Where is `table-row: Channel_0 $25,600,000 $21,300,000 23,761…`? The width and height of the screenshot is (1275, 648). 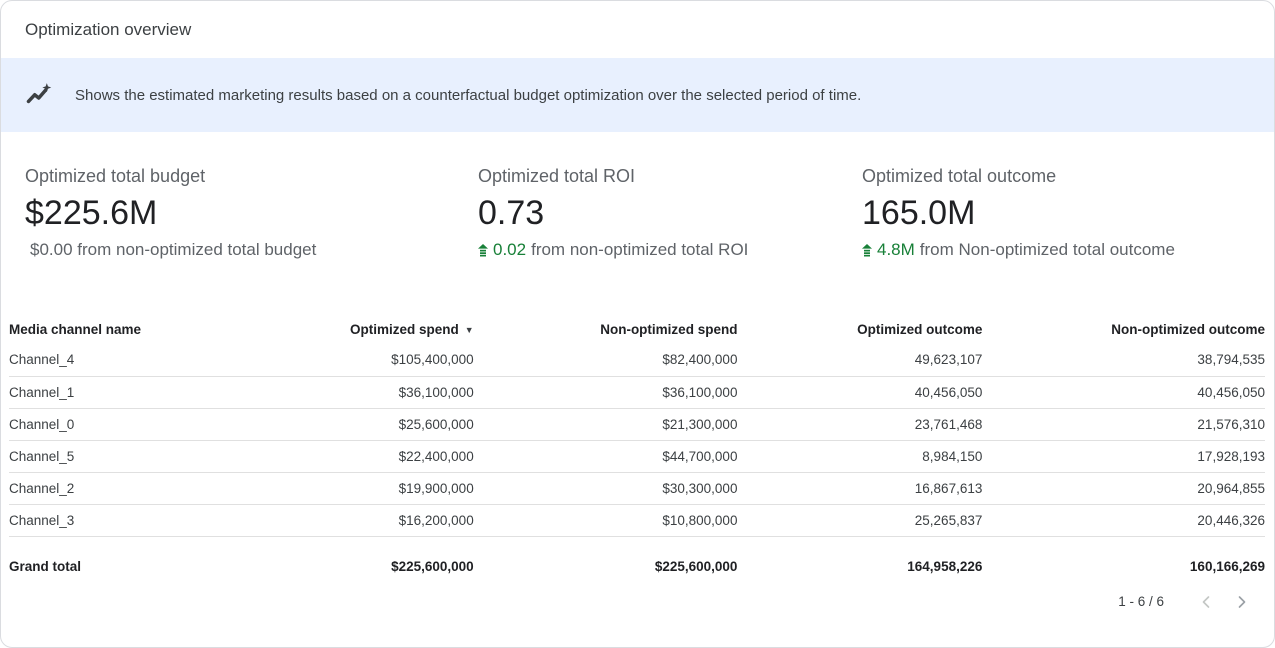
table-row: Channel_0 $25,600,000 $21,300,000 23,761… is located at coordinates (637, 424).